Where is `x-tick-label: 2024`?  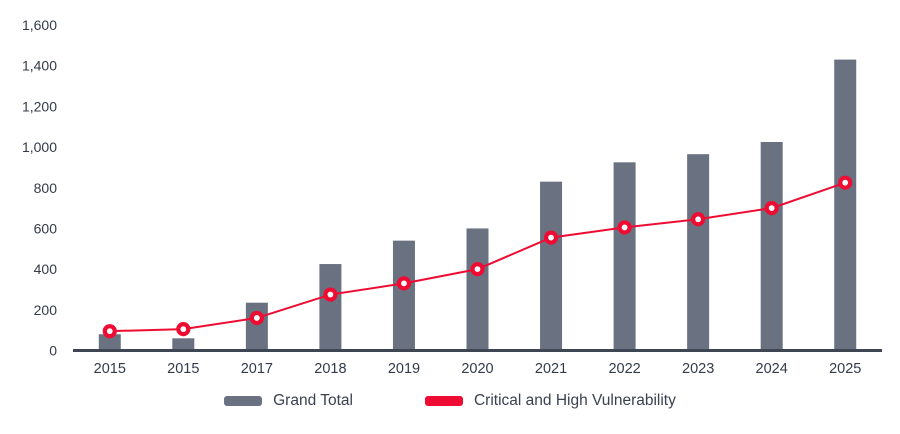 x-tick-label: 2024 is located at coordinates (772, 369).